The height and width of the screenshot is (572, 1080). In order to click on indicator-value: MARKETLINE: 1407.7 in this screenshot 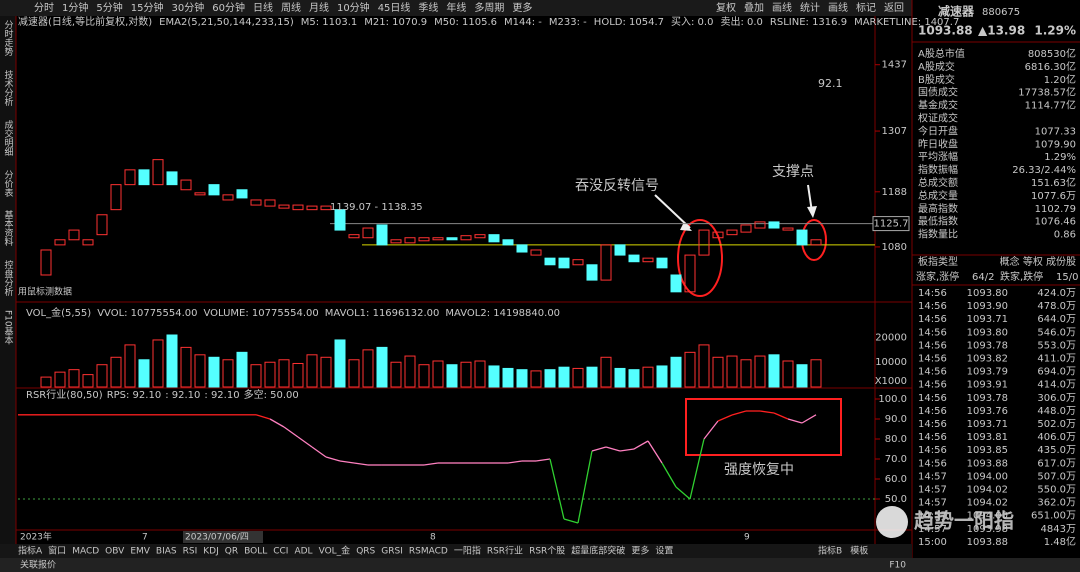, I will do `click(906, 22)`.